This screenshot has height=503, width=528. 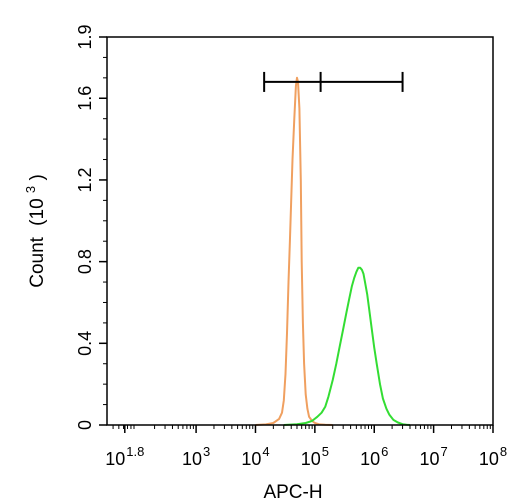 I want to click on x-tick-label: 10⁶, so click(x=374, y=456).